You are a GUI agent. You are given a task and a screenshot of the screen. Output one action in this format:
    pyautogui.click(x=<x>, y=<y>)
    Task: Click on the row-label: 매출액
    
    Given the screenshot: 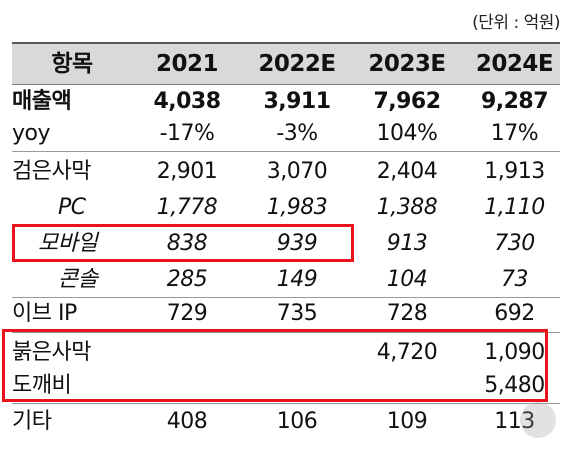 What is the action you would take?
    pyautogui.click(x=42, y=101)
    